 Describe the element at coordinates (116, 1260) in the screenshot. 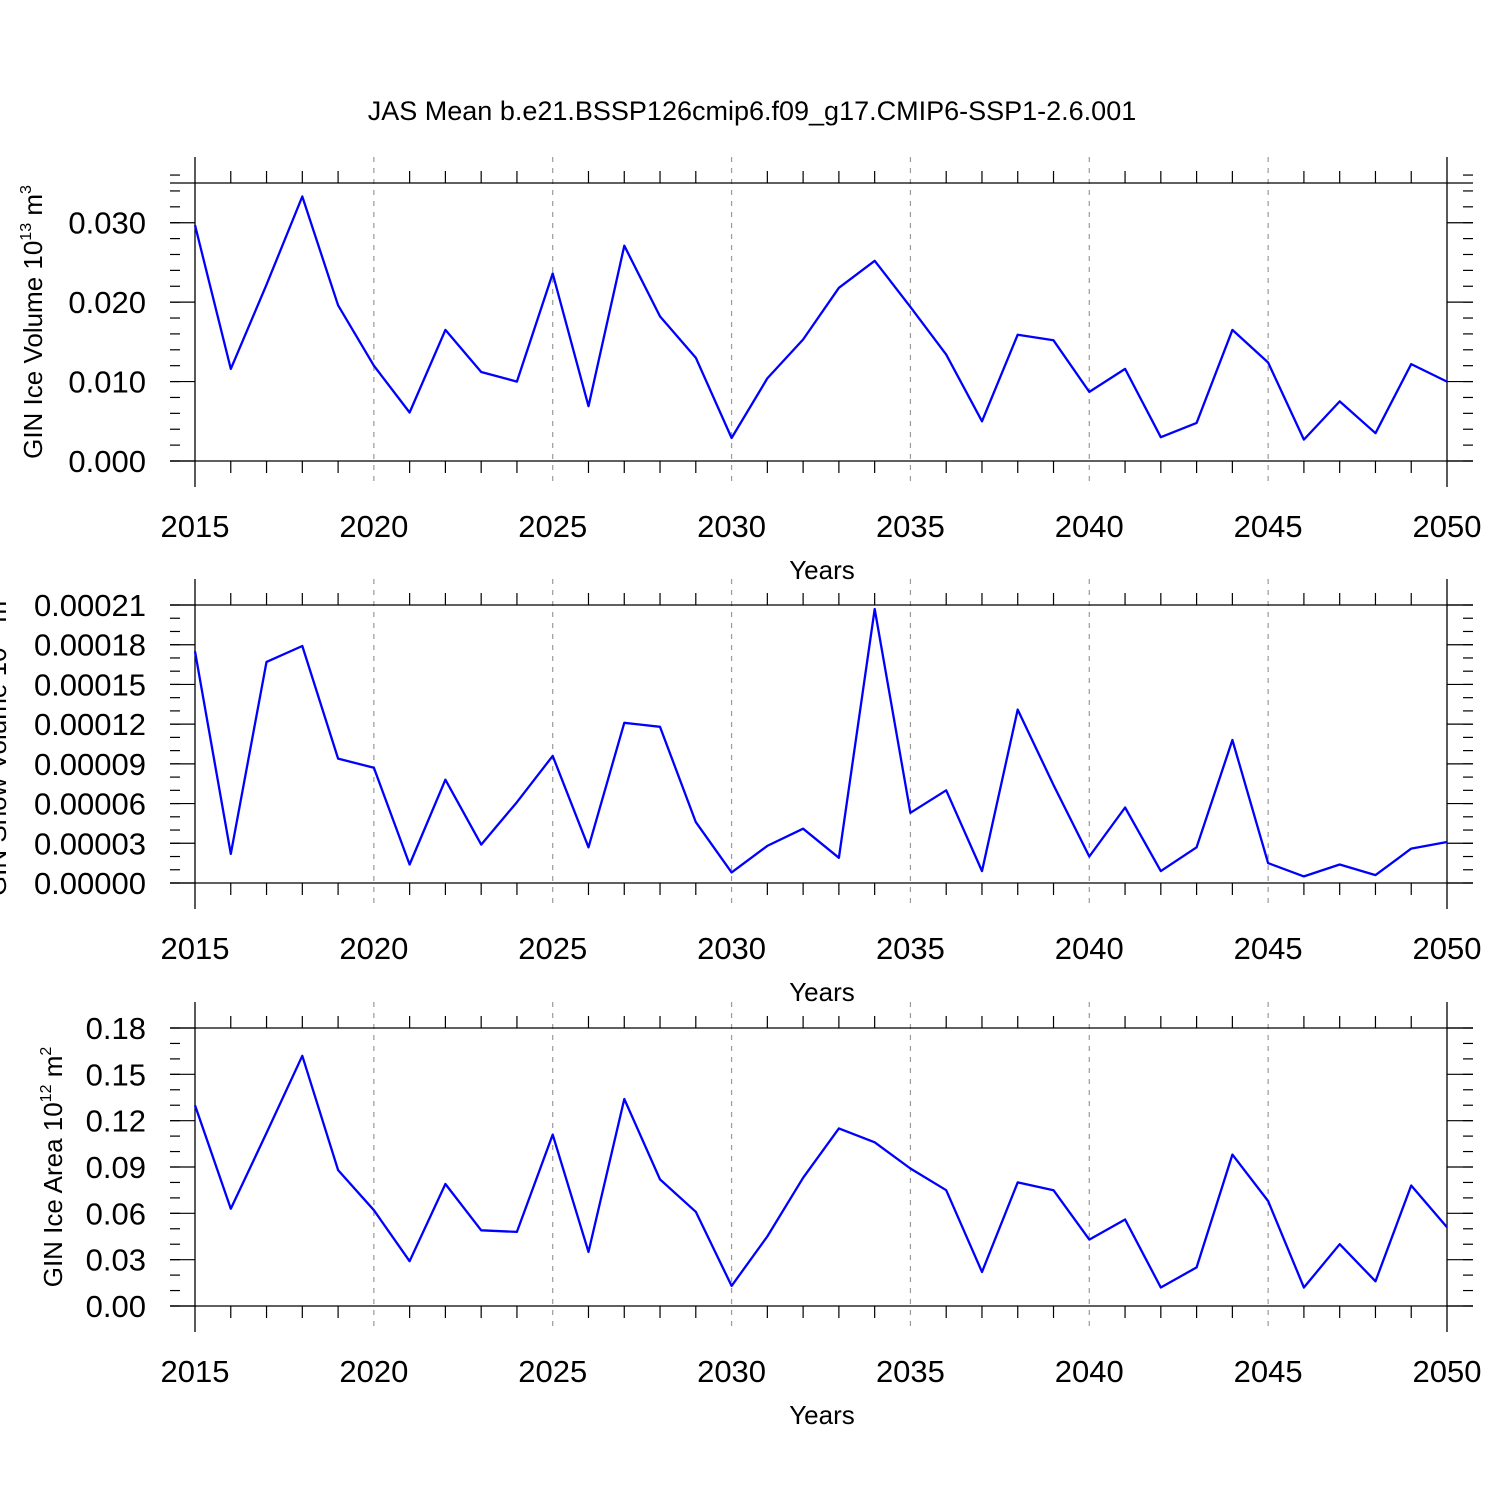

I see `y-tick-label: 0.03` at that location.